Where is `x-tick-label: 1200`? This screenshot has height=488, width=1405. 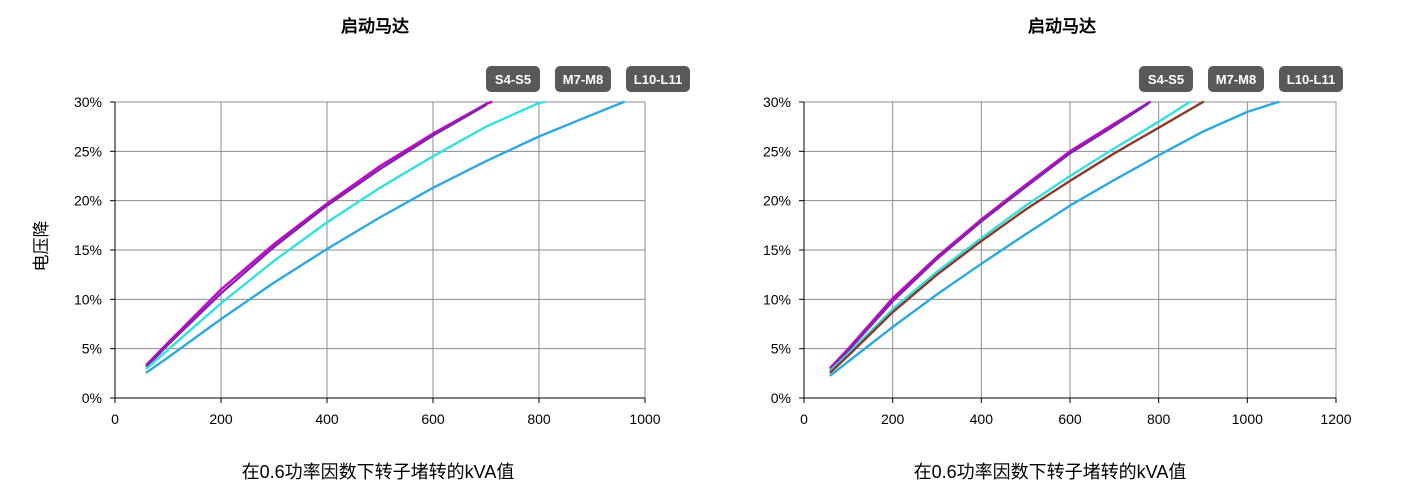
x-tick-label: 1200 is located at coordinates (1335, 419).